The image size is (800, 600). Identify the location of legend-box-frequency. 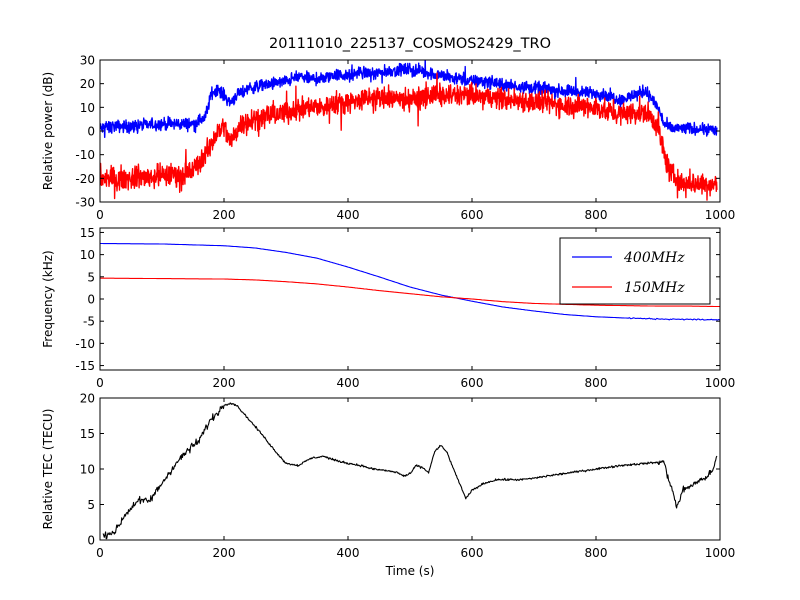
(635, 271).